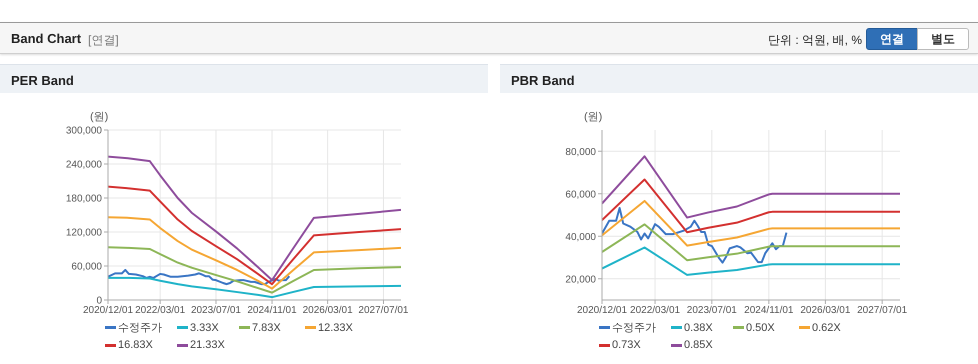  I want to click on legend-label: 0.50X, so click(760, 328).